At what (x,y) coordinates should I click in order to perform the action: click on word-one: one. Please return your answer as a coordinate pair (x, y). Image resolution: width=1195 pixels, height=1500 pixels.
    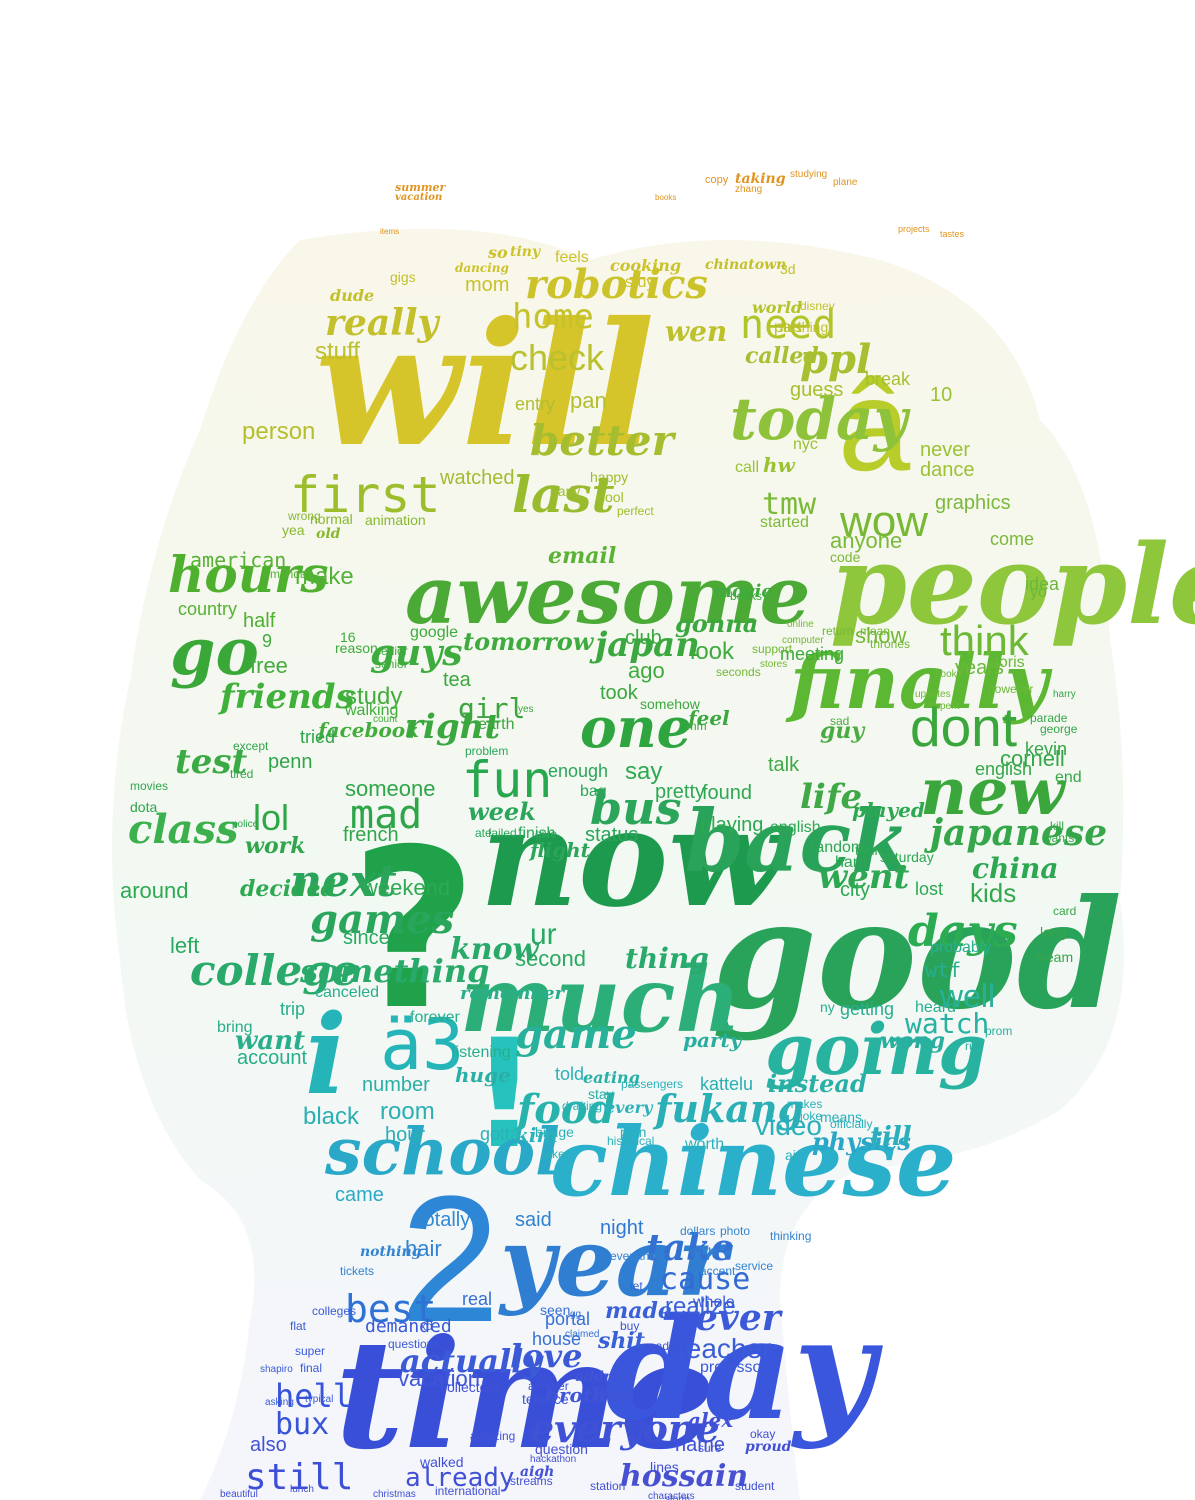
    Looking at the image, I should click on (636, 727).